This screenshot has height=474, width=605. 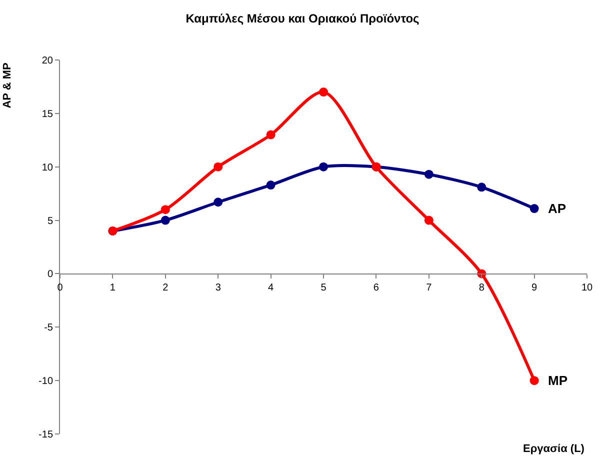 I want to click on x-tick-label: 1, so click(x=113, y=288).